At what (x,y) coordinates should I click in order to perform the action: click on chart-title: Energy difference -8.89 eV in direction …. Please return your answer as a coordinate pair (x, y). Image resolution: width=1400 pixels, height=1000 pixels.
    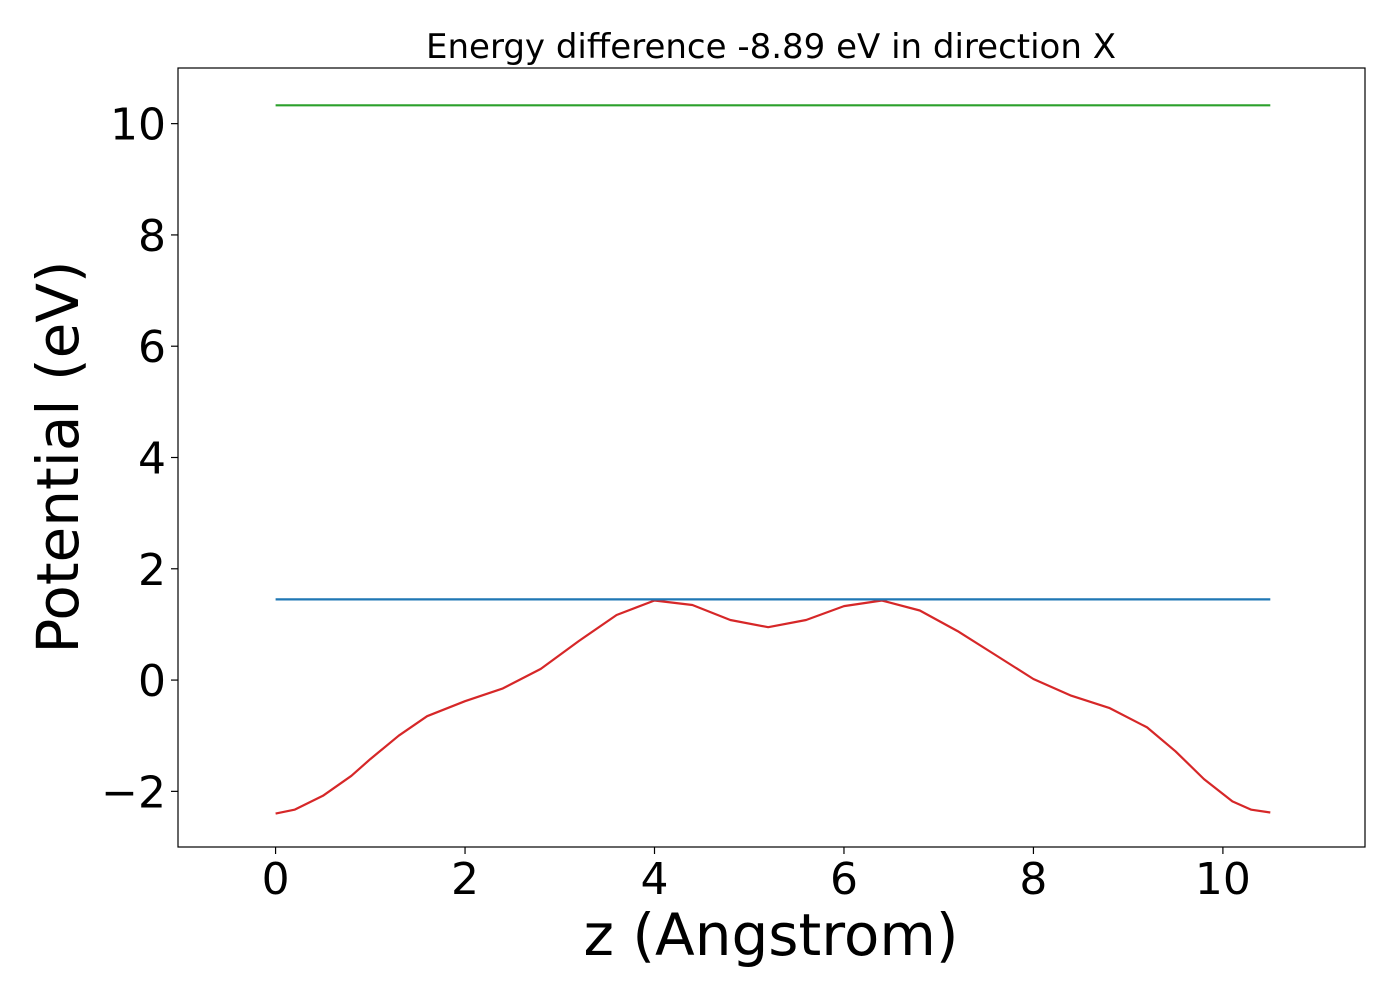
    Looking at the image, I should click on (771, 47).